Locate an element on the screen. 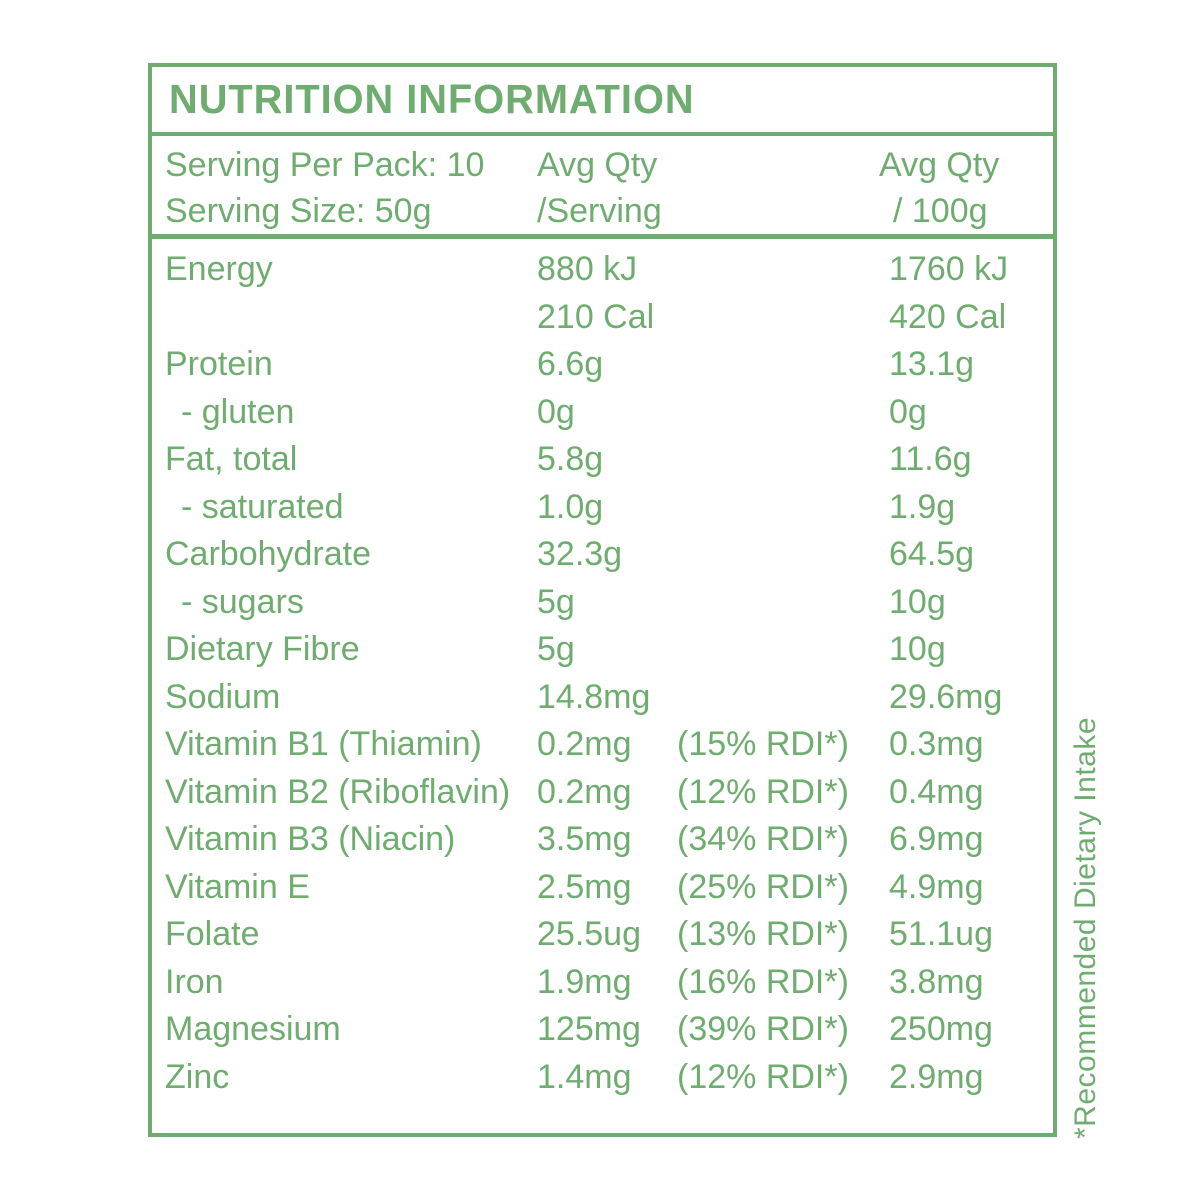 The height and width of the screenshot is (1200, 1200). cell-per-100g: 0.4mg is located at coordinates (936, 791).